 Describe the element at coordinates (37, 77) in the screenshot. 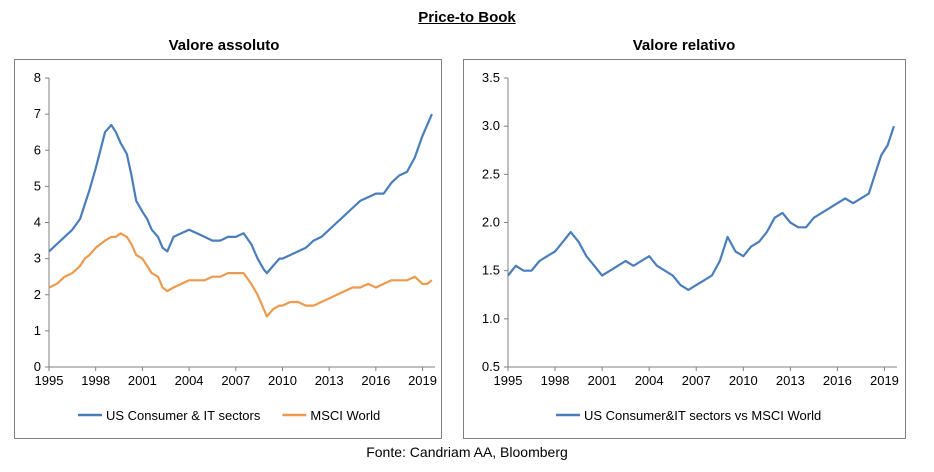

I see `y-tick-label: 8` at that location.